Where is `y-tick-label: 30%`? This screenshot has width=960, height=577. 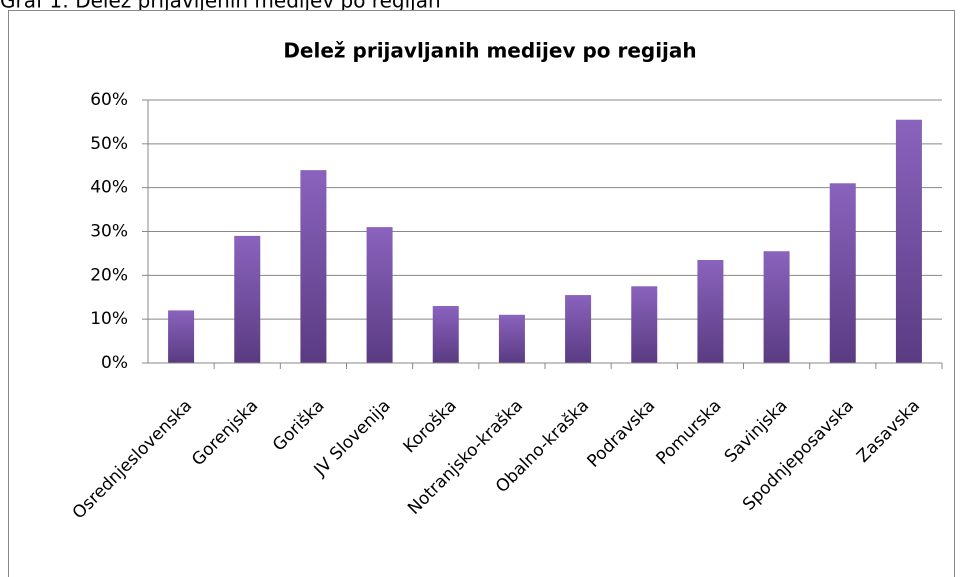 y-tick-label: 30% is located at coordinates (109, 232).